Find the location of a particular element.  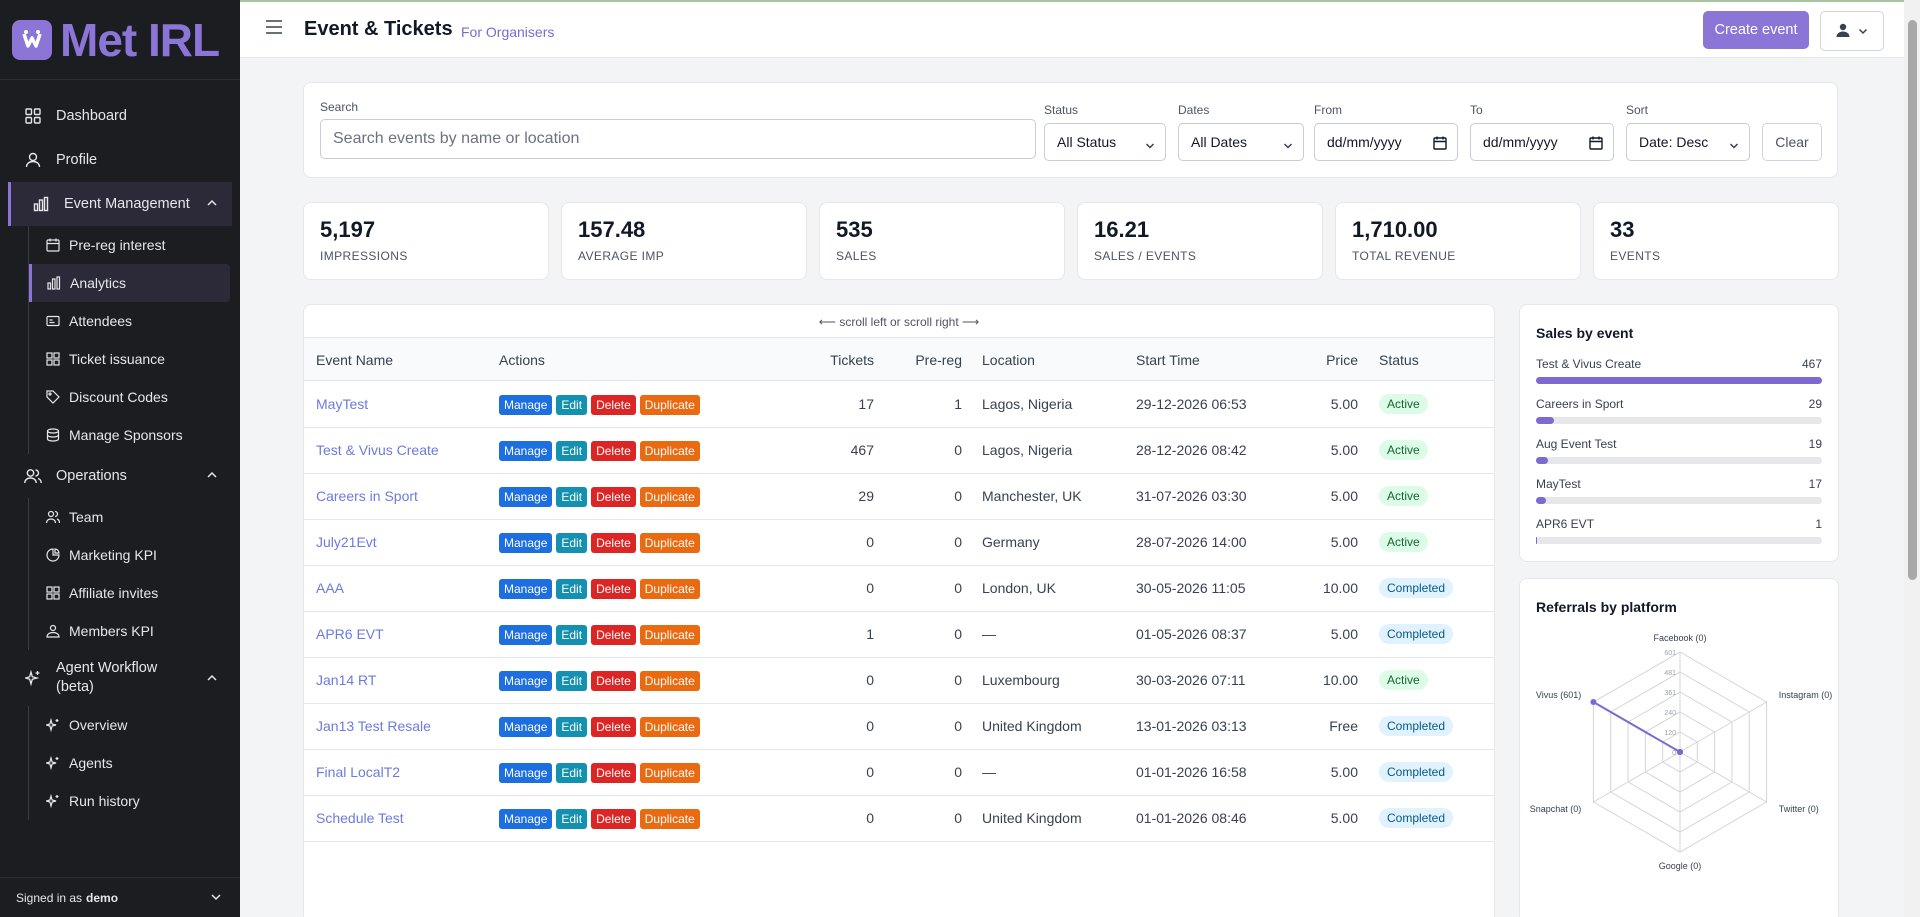

sidebar-item-overview: Overview is located at coordinates (135, 725).